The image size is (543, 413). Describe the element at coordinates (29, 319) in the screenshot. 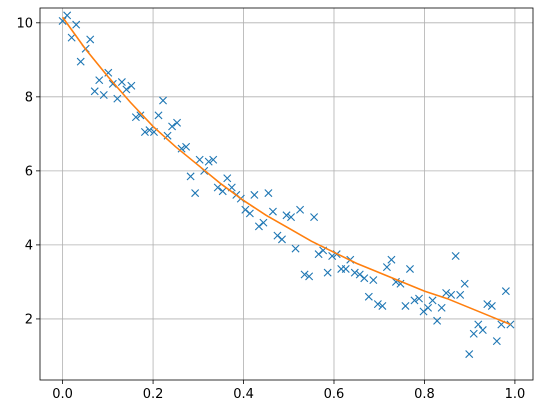

I see `y-tick-label: 2` at that location.